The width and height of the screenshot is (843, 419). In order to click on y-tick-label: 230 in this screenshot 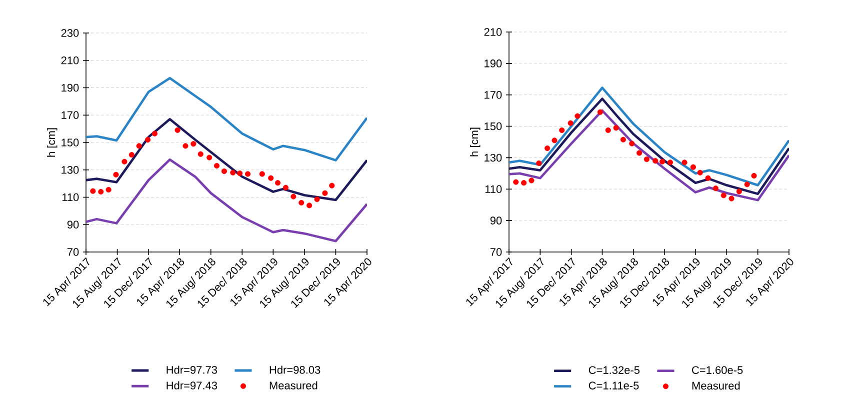, I will do `click(70, 33)`.